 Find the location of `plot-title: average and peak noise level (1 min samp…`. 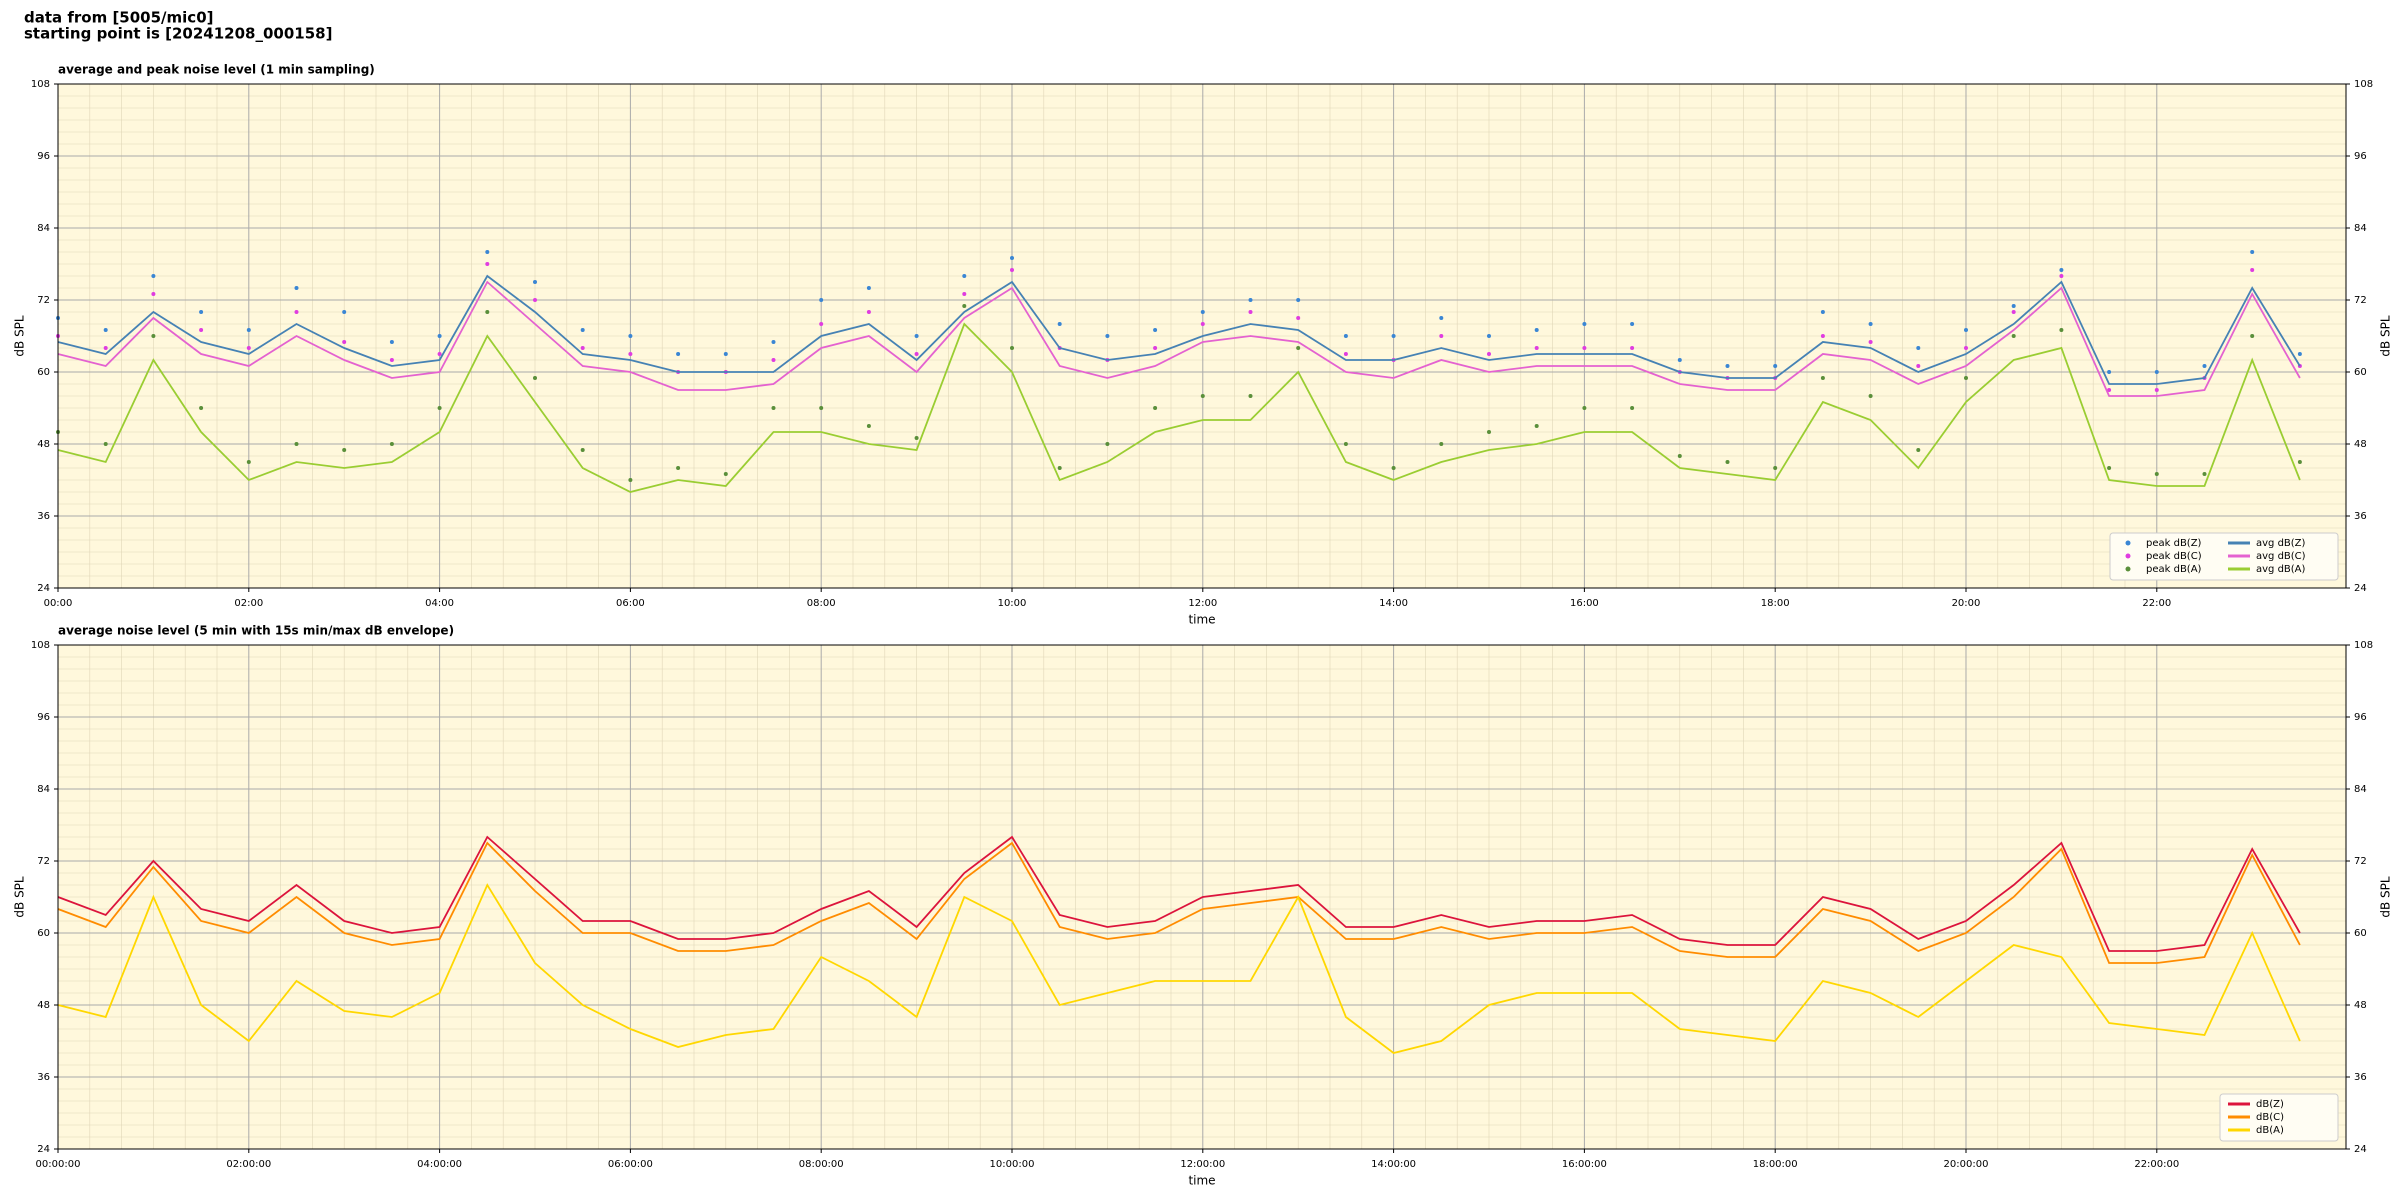

plot-title: average and peak noise level (1 min samp… is located at coordinates (216, 70).